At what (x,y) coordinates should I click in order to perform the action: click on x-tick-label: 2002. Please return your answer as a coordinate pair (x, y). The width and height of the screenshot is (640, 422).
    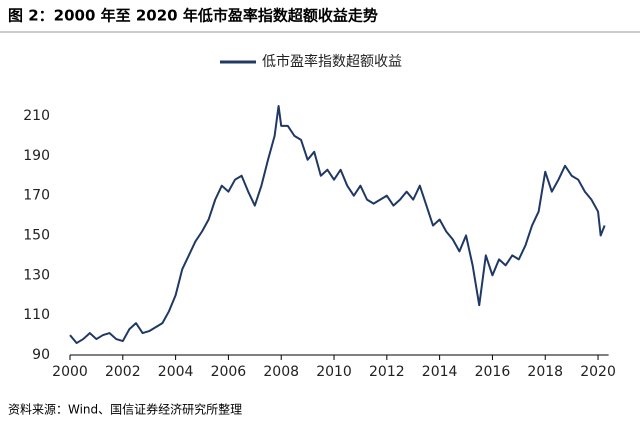
    Looking at the image, I should click on (123, 372).